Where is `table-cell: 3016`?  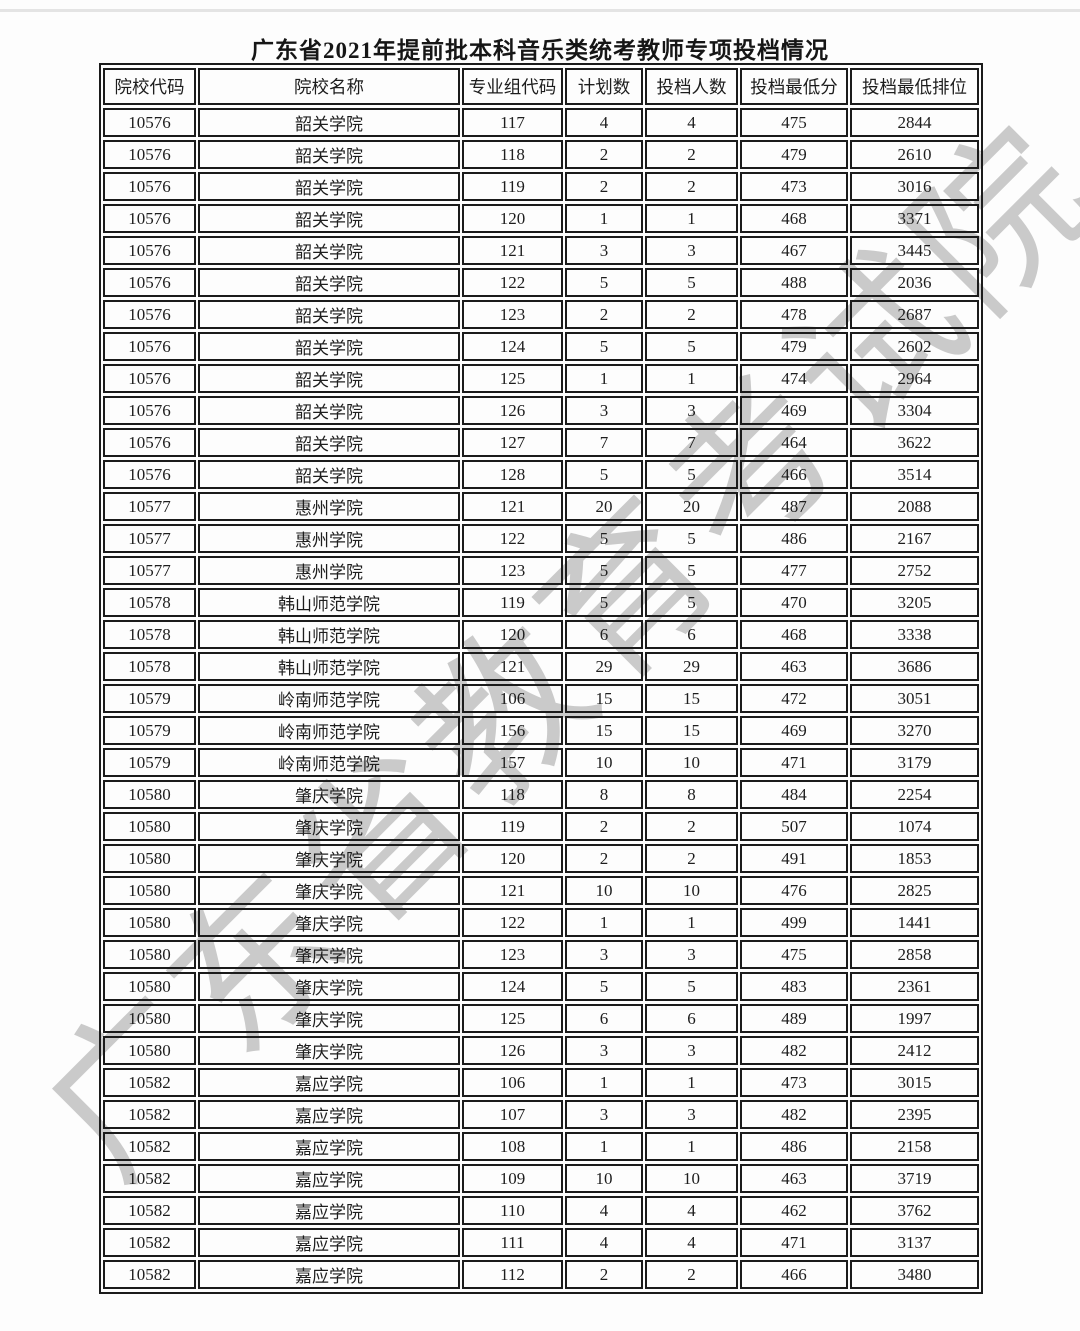
table-cell: 3016 is located at coordinates (914, 186).